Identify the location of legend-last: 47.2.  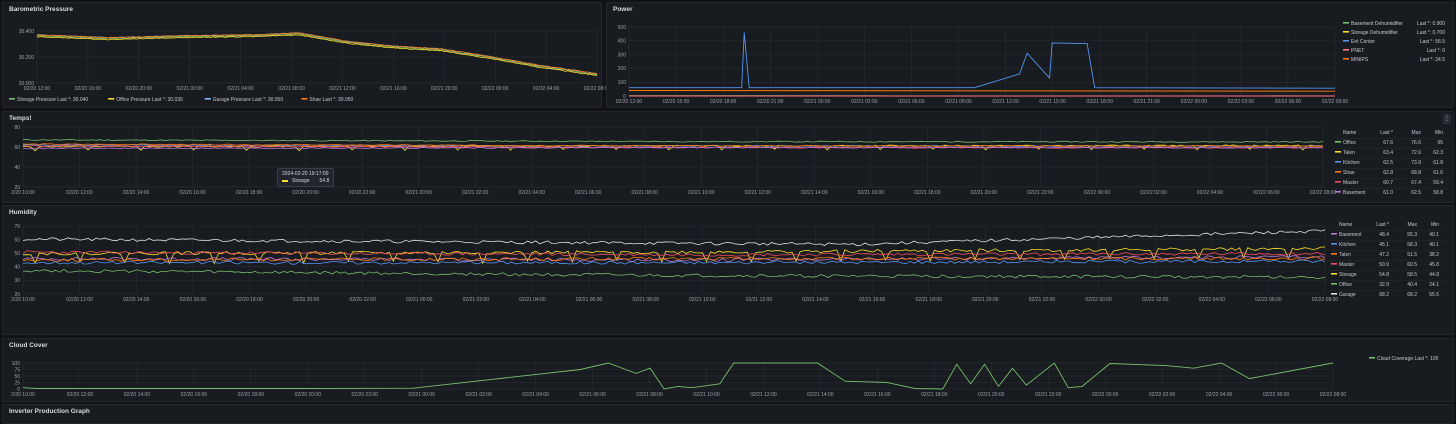
(1384, 255).